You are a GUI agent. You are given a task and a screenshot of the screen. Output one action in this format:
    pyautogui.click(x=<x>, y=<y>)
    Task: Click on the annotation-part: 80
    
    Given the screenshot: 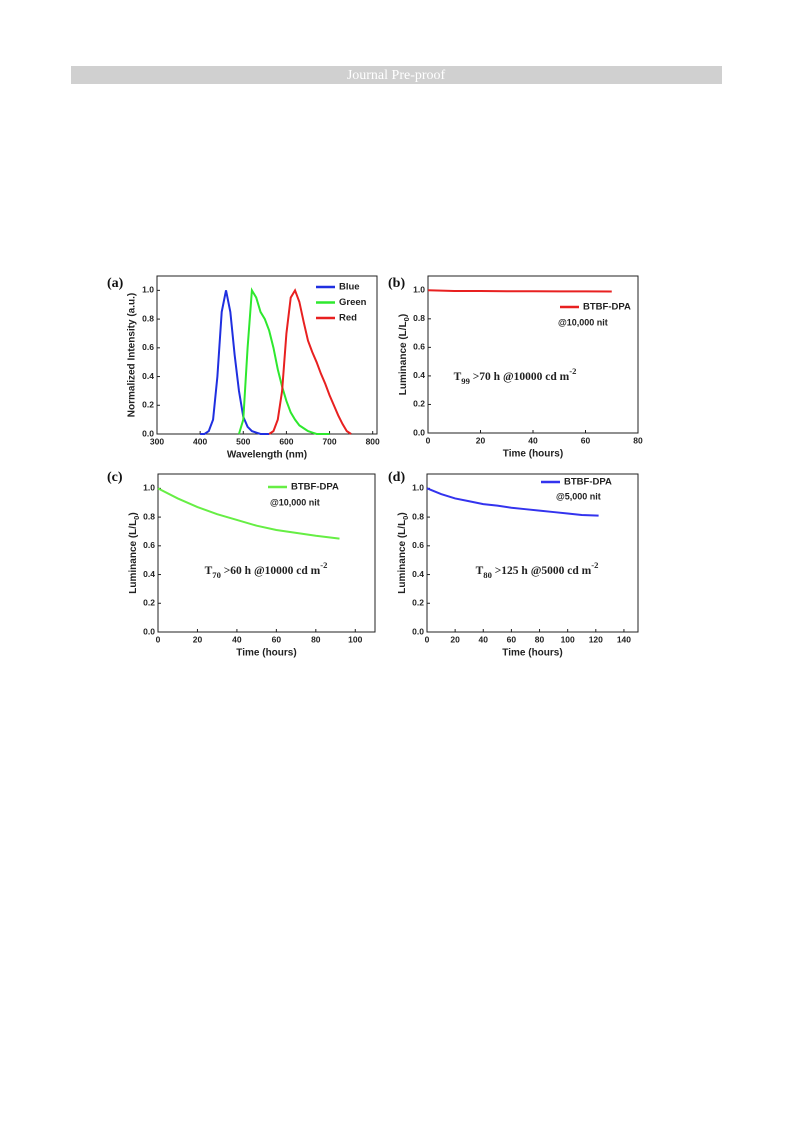 What is the action you would take?
    pyautogui.click(x=487, y=575)
    